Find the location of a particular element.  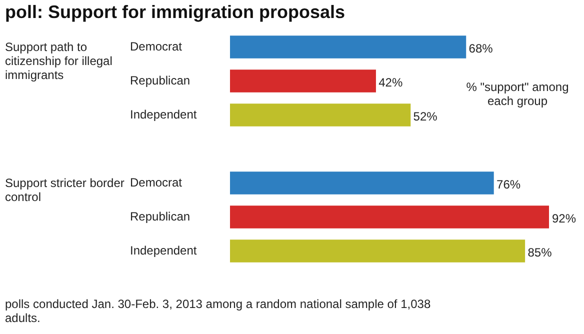

data-label: 68% is located at coordinates (481, 48).